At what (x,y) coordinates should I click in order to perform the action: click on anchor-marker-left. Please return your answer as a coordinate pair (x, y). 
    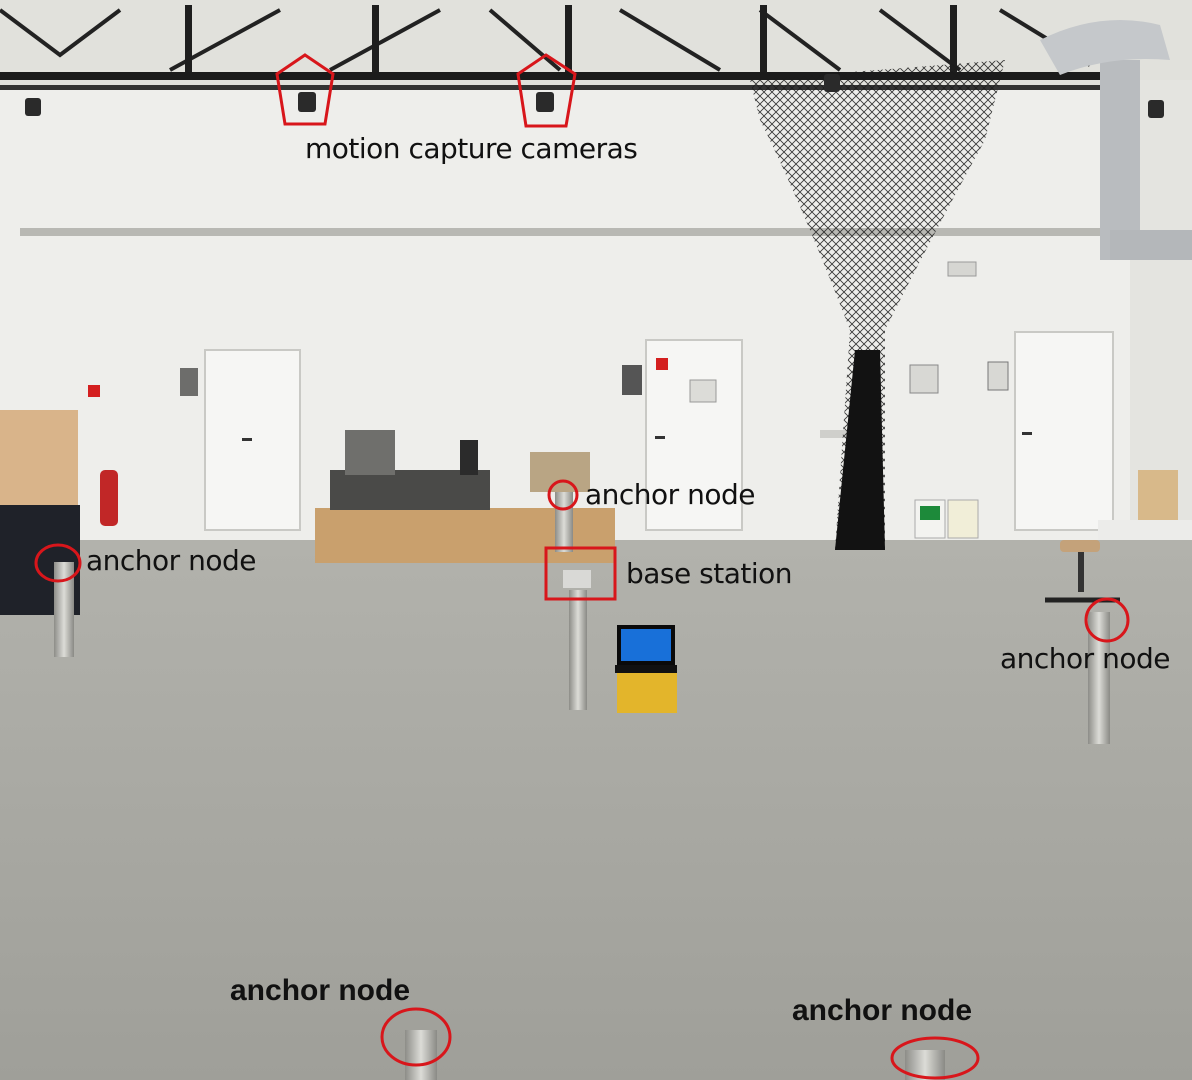
    Looking at the image, I should click on (58, 563).